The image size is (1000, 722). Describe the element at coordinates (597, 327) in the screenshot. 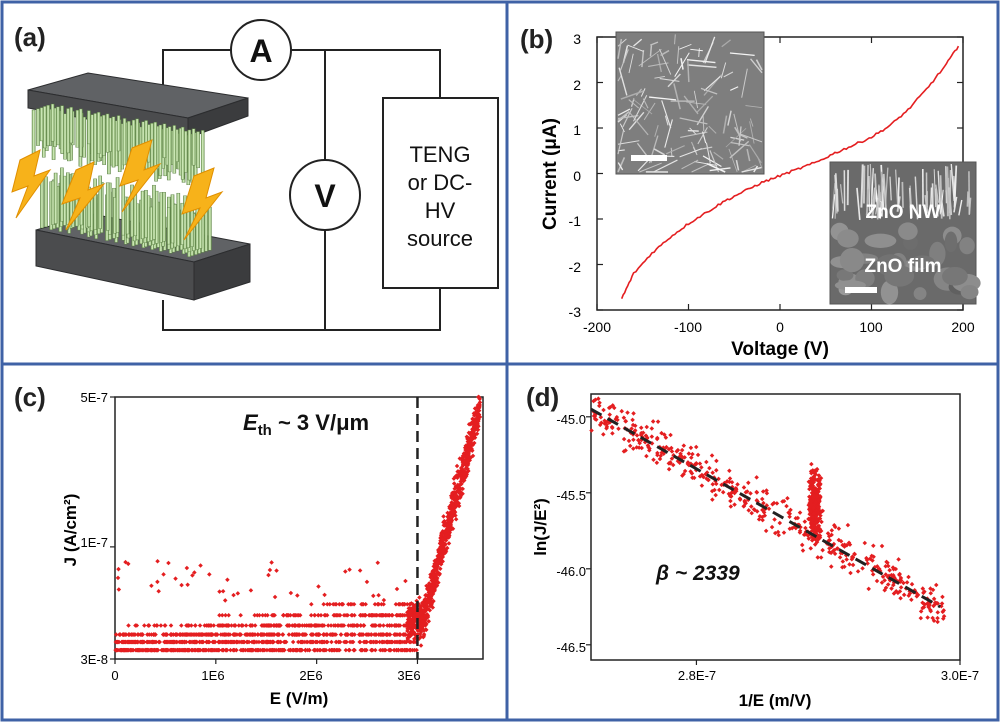

I see `xtick-label: -200` at that location.